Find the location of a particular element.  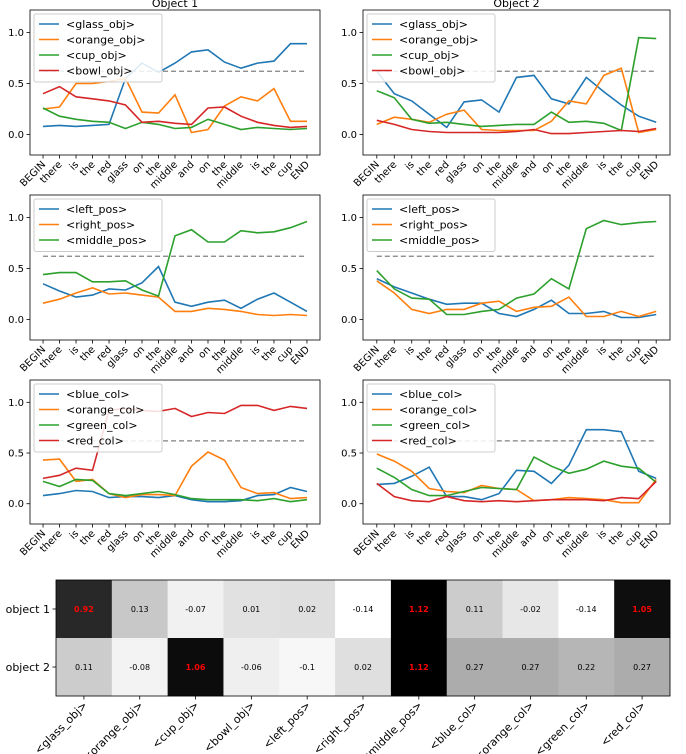

cell-label: -0.08 is located at coordinates (139, 667).